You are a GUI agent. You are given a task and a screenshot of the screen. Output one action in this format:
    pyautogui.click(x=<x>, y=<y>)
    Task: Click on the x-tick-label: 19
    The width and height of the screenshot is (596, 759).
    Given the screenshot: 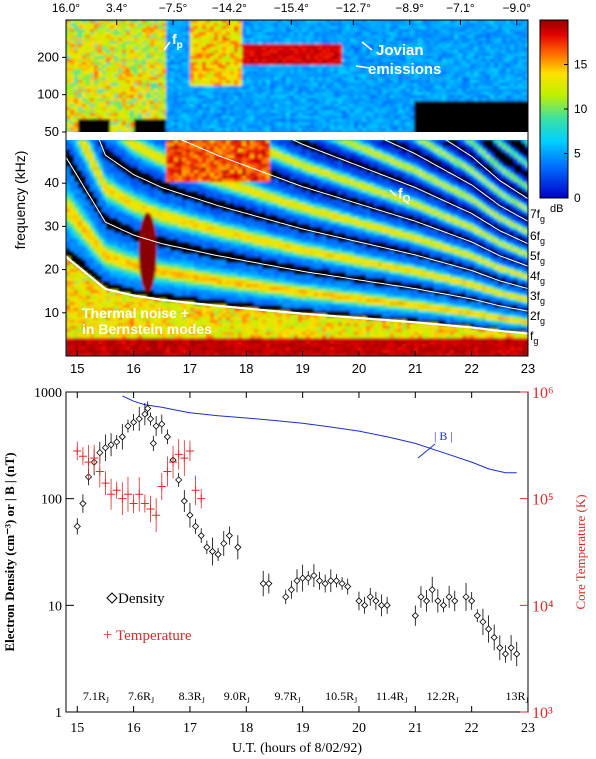 What is the action you would take?
    pyautogui.click(x=302, y=368)
    